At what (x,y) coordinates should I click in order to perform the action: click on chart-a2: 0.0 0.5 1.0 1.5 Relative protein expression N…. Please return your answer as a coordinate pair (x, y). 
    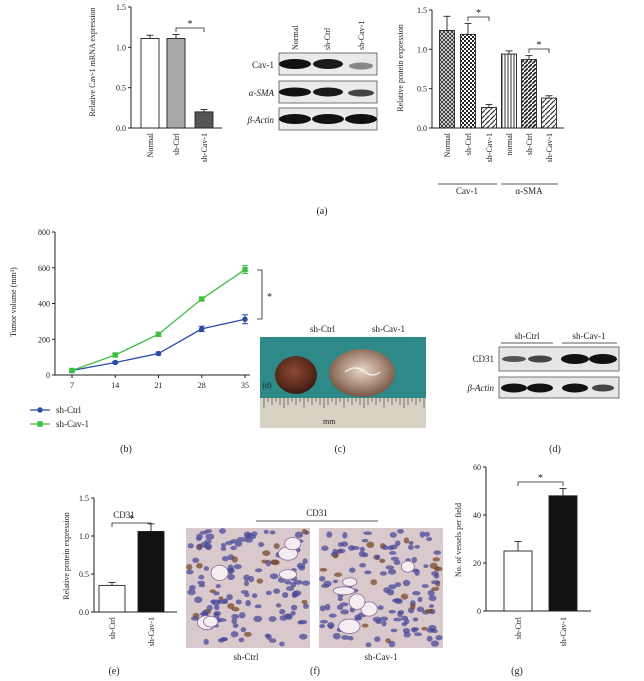
    Looking at the image, I should click on (480, 101).